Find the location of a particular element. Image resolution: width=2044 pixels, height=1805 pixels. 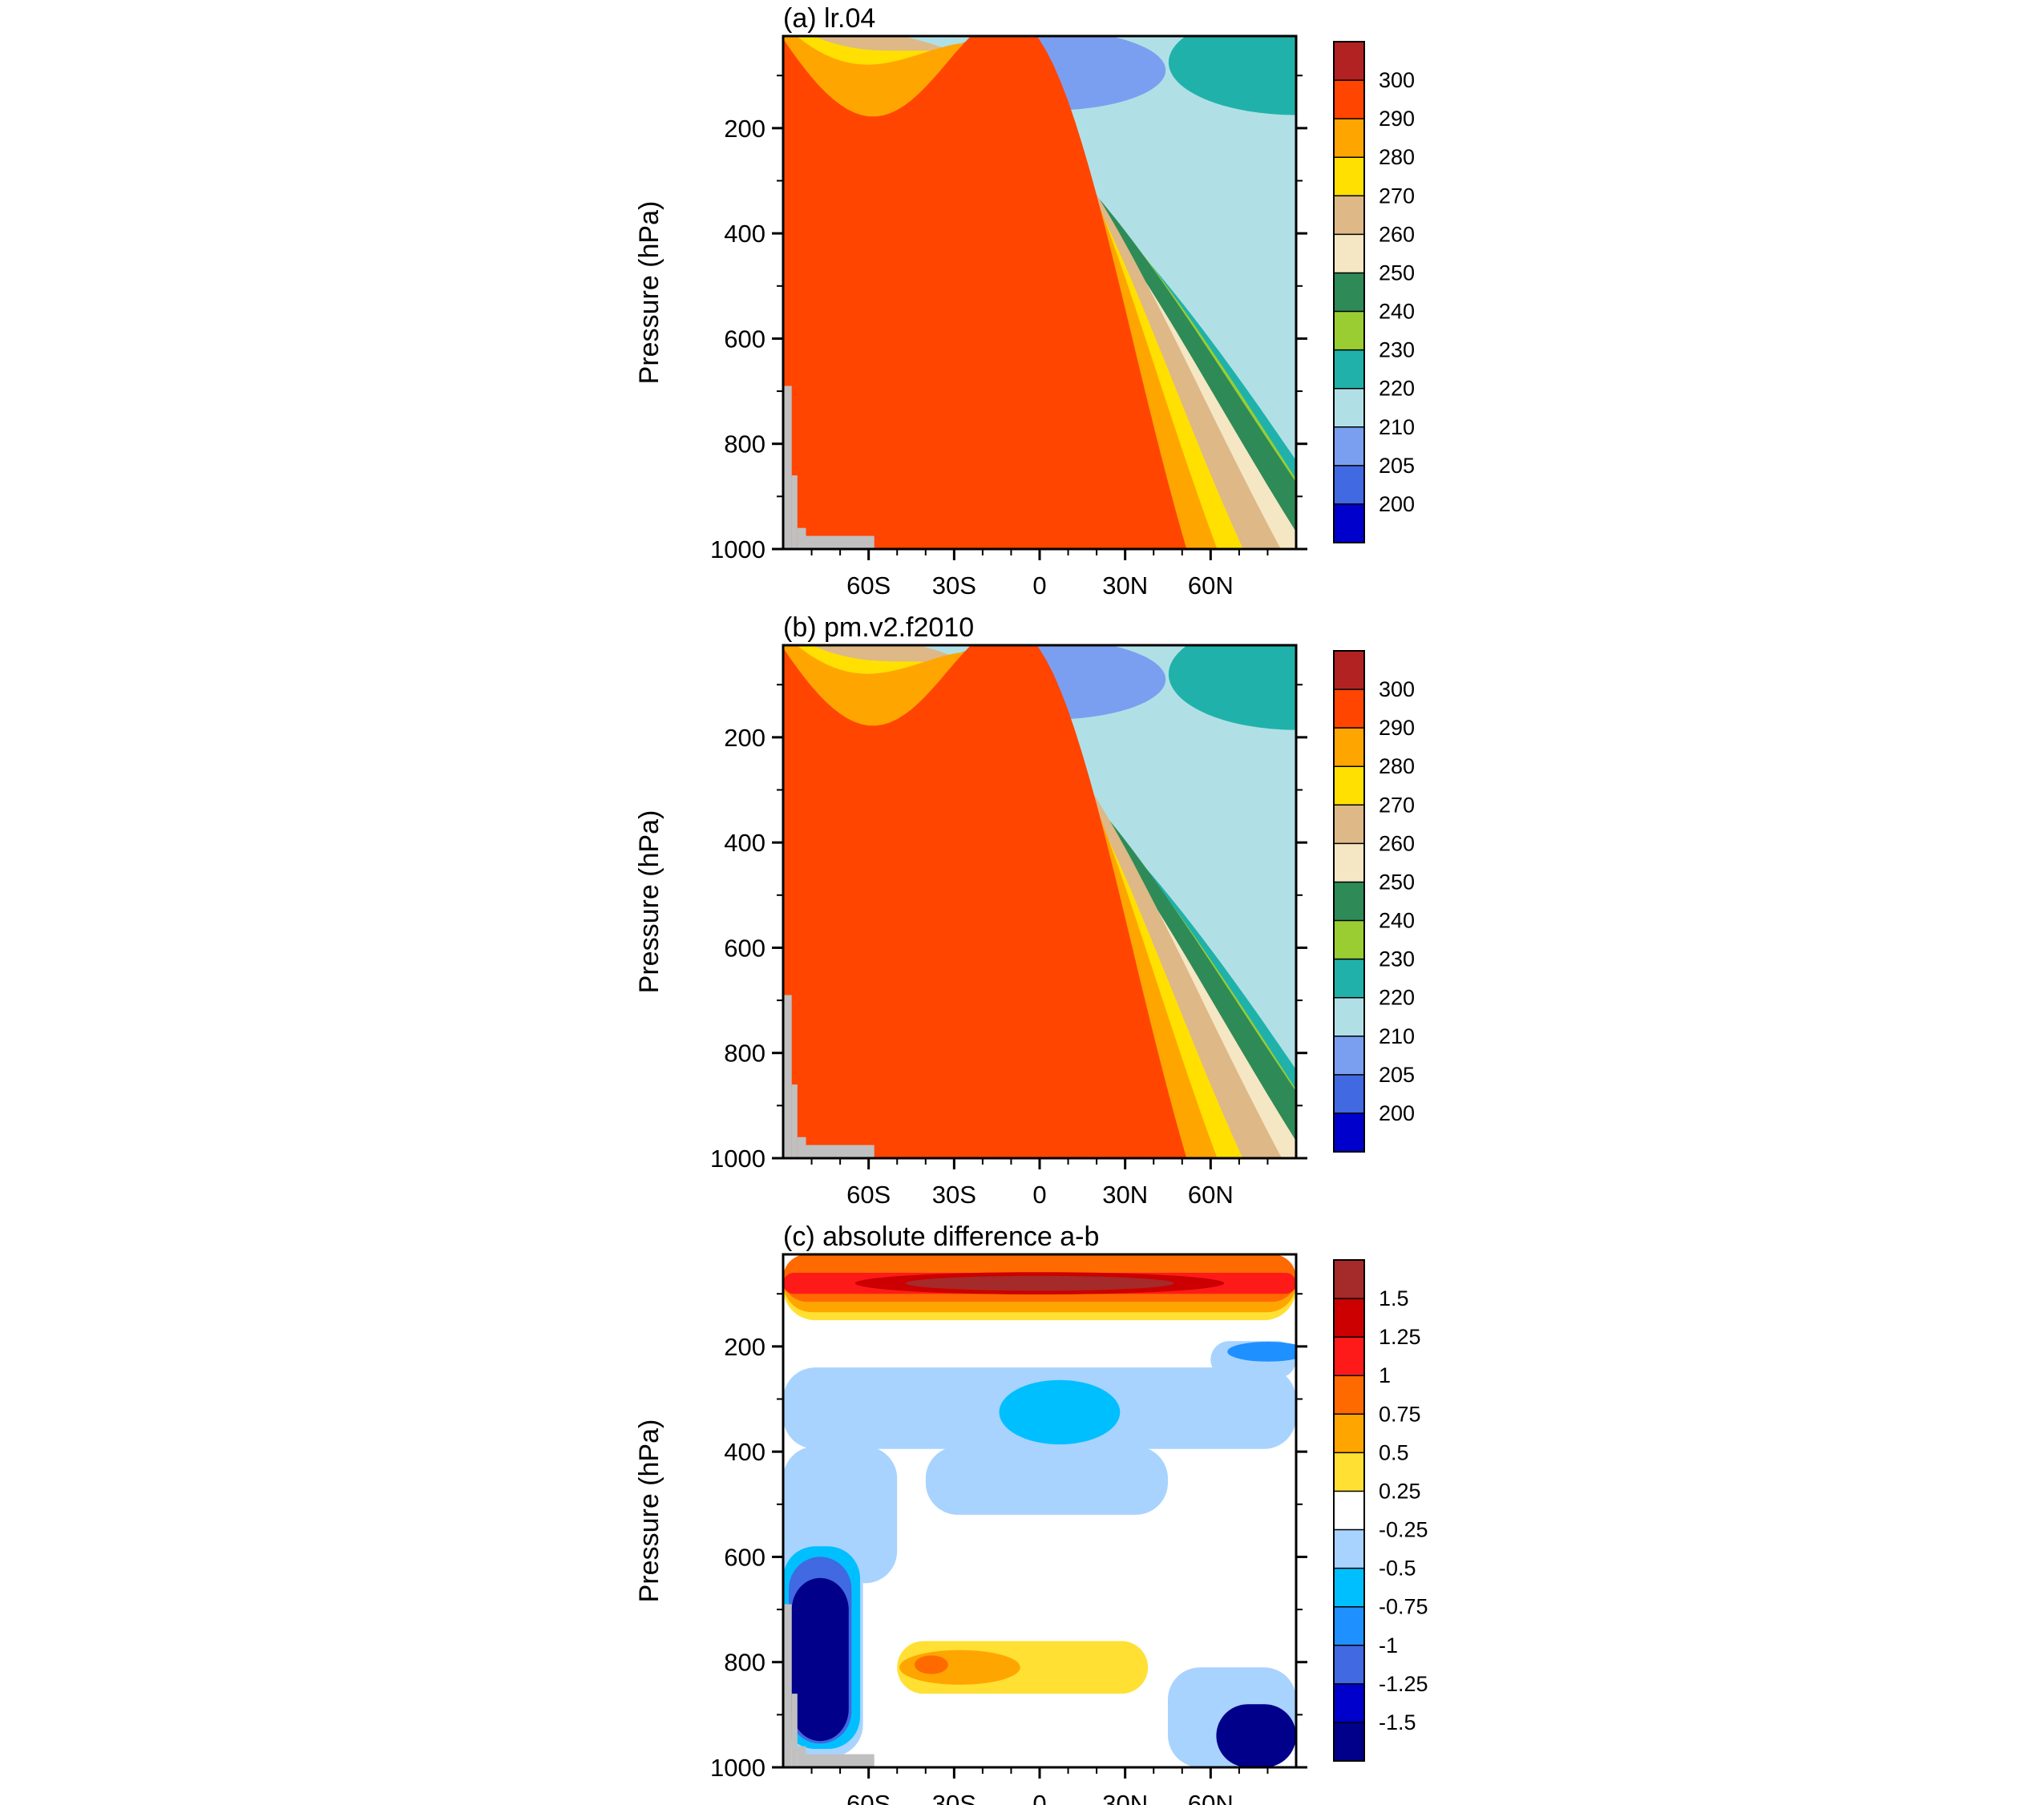

contour-d_nh_navy is located at coordinates (1256, 1735).